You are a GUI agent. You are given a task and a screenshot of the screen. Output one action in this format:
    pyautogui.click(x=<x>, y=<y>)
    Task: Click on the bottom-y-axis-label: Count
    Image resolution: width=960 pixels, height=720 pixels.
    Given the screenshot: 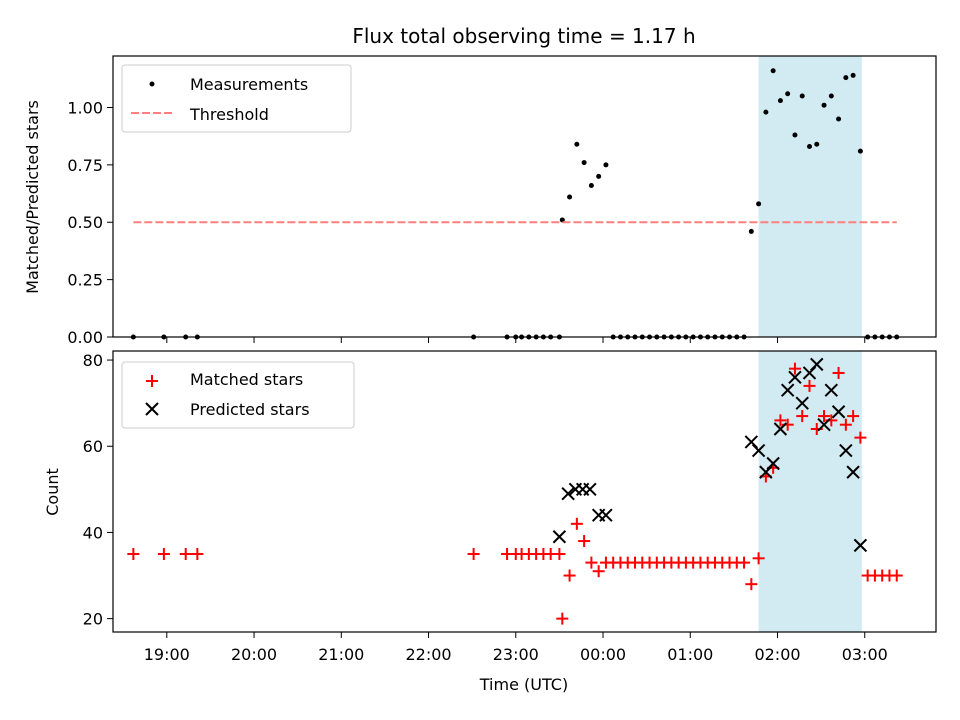 What is the action you would take?
    pyautogui.click(x=52, y=492)
    